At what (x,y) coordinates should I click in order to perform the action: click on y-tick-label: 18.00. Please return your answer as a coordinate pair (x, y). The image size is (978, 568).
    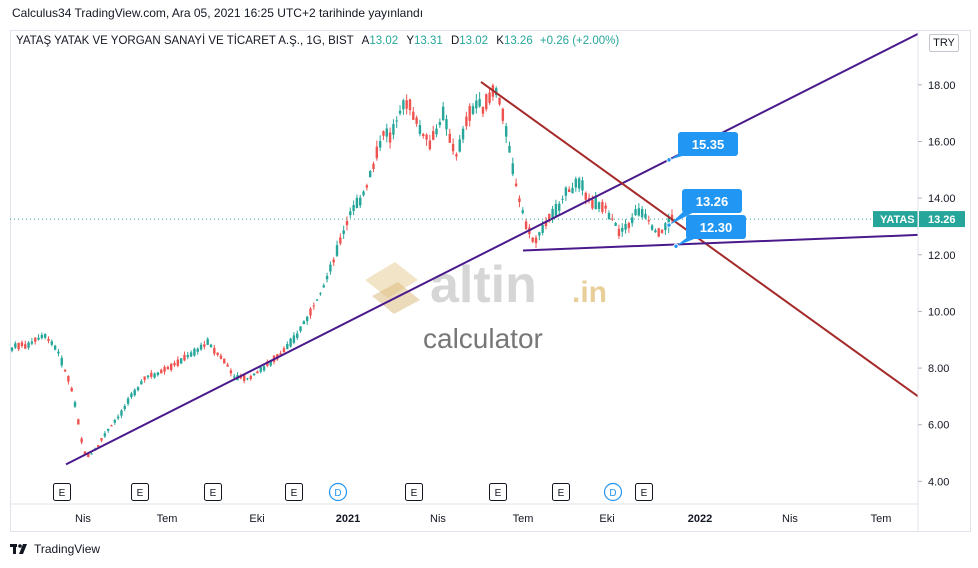
    Looking at the image, I should click on (942, 86).